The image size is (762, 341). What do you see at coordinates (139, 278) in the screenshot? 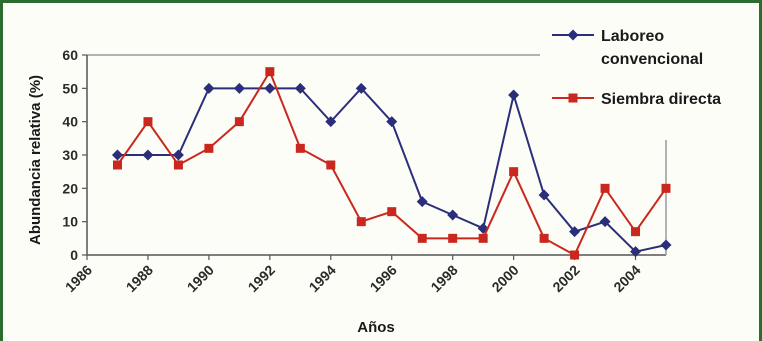
I see `x-tick-label: 1988` at bounding box center [139, 278].